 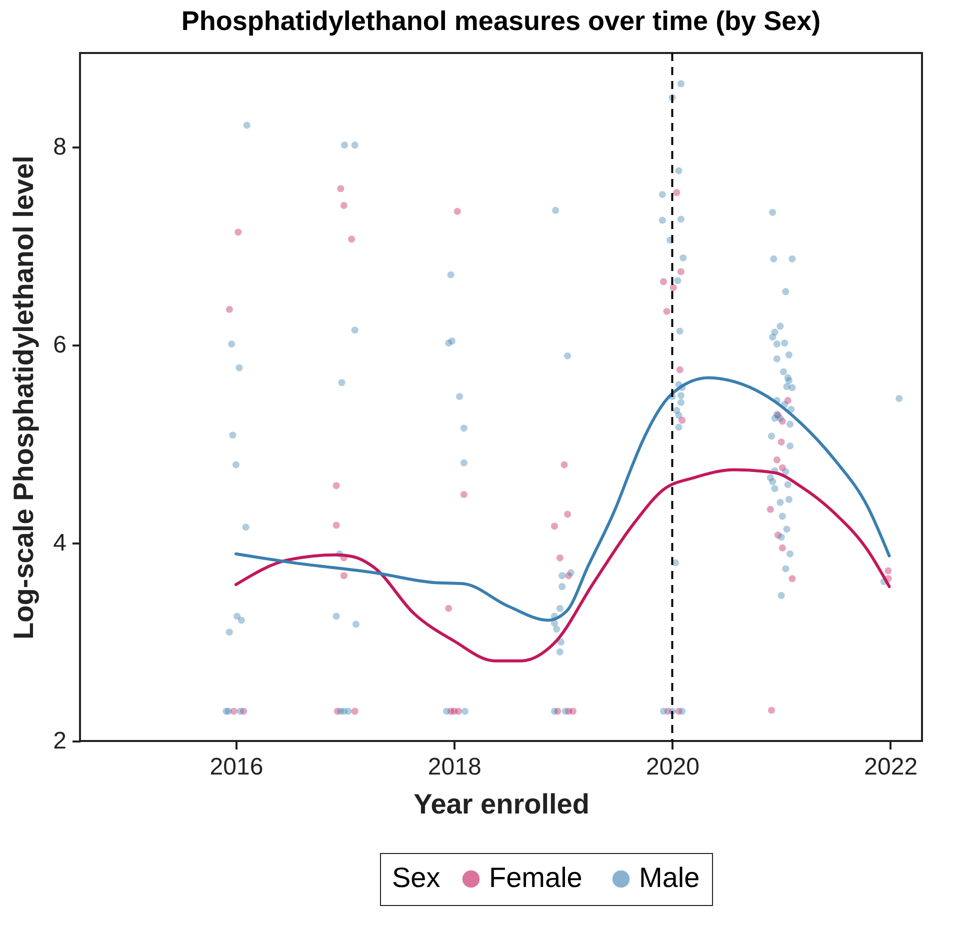 What do you see at coordinates (455, 767) in the screenshot?
I see `x-tick-label: 2018` at bounding box center [455, 767].